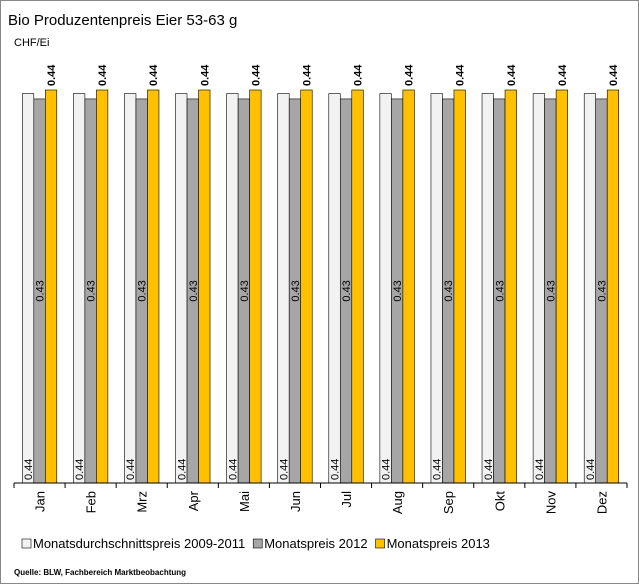 The image size is (639, 584). Describe the element at coordinates (499, 501) in the screenshot. I see `x-tick-label: Okt` at that location.